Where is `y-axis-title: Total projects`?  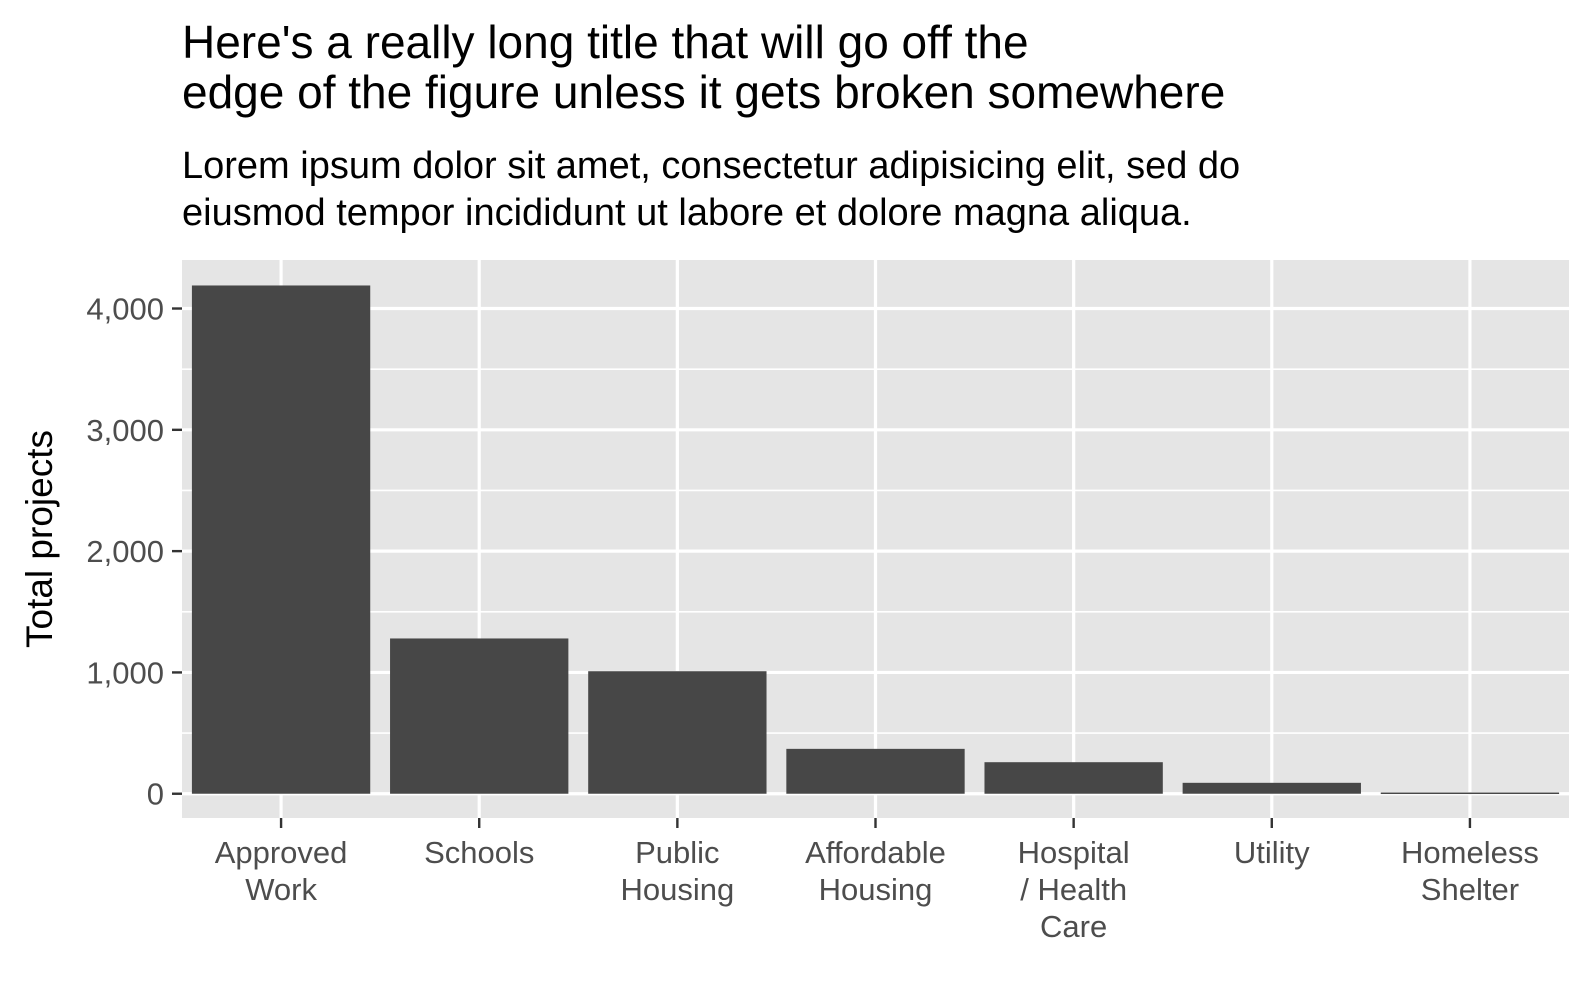
y-axis-title: Total projects is located at coordinates (39, 539).